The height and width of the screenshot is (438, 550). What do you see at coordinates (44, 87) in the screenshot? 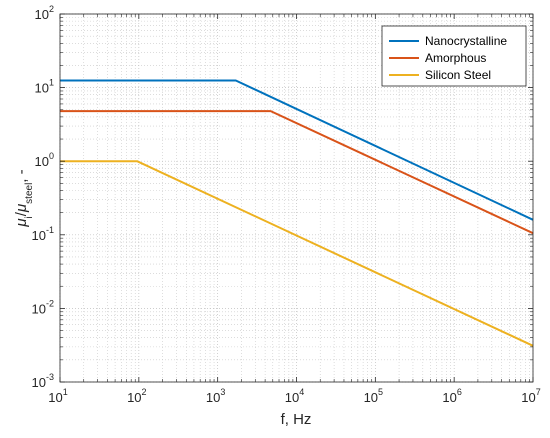
I see `y-tick-label: 10¹` at bounding box center [44, 87].